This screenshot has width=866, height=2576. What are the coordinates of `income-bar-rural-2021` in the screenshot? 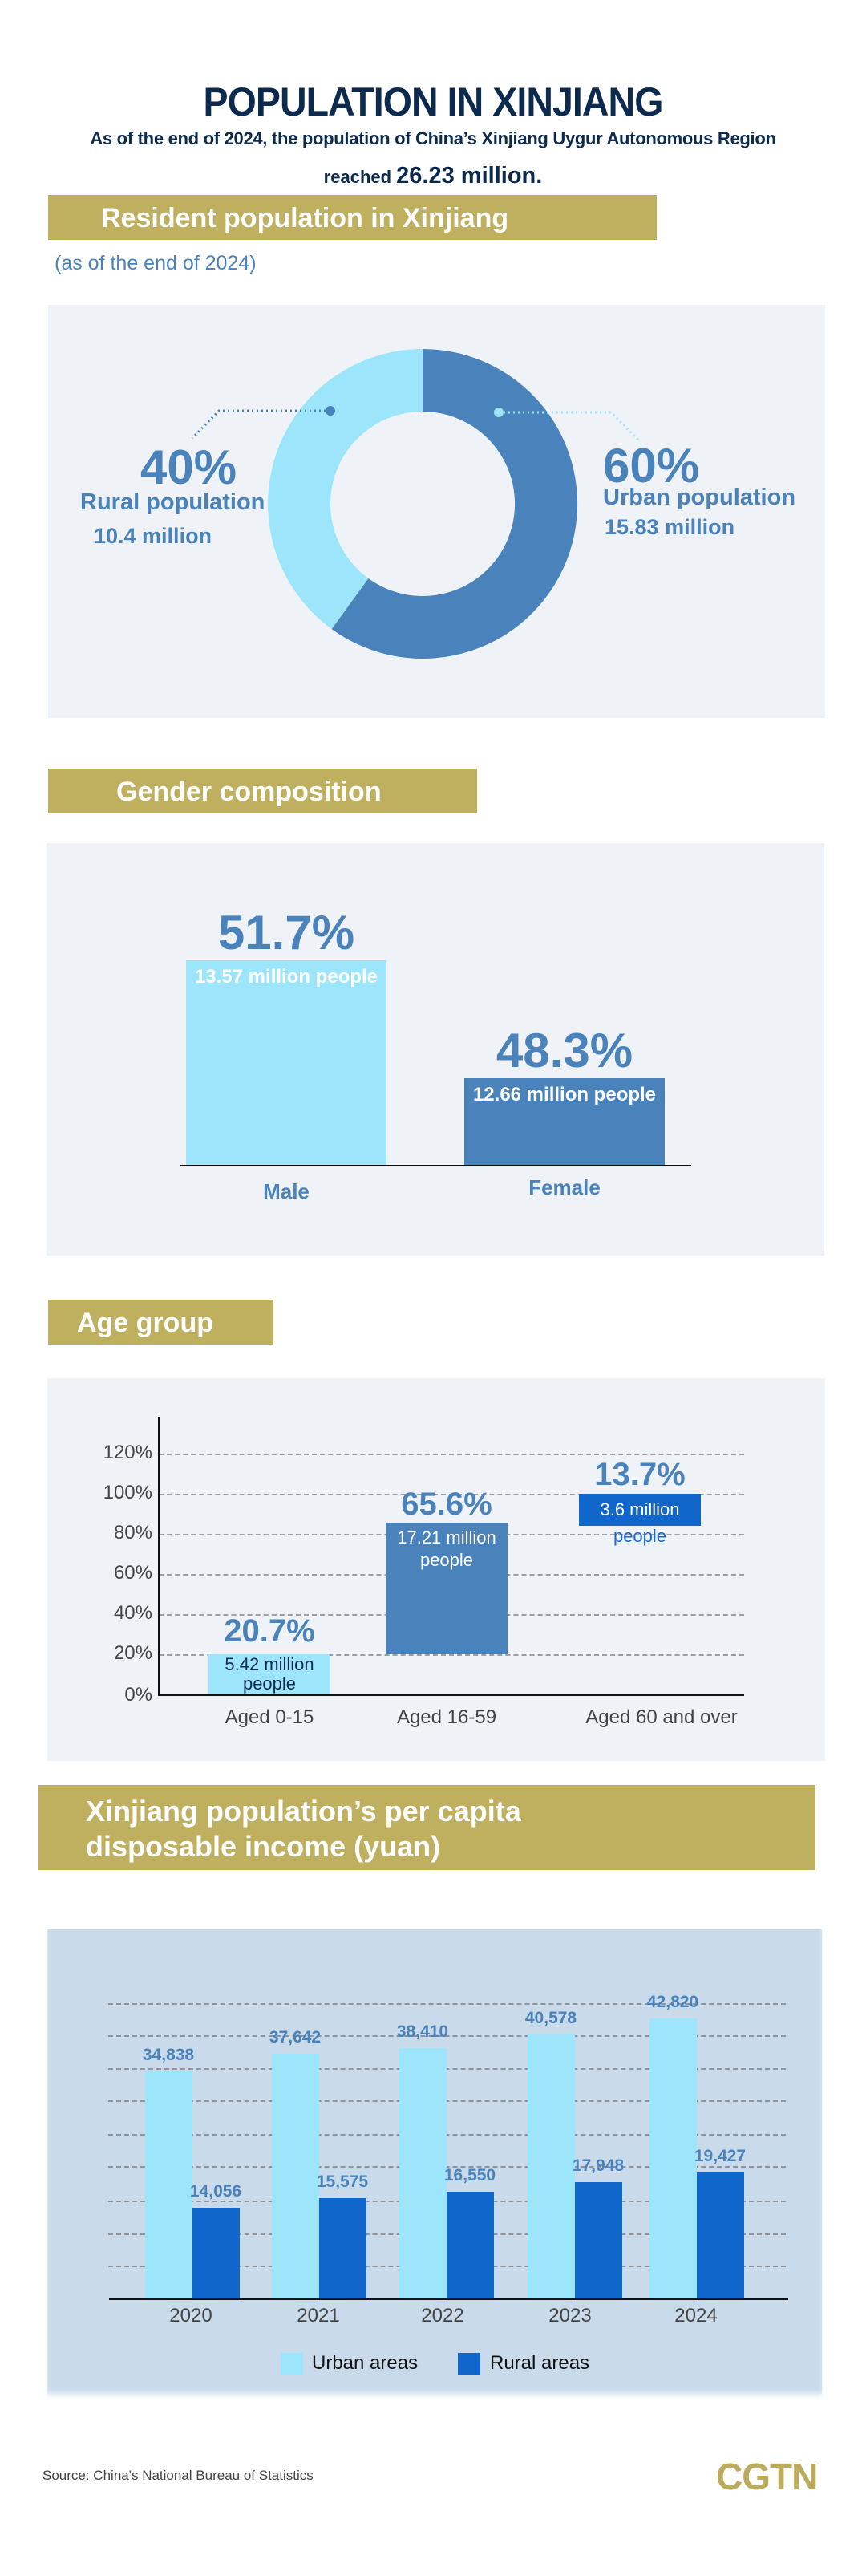 It's located at (342, 2248).